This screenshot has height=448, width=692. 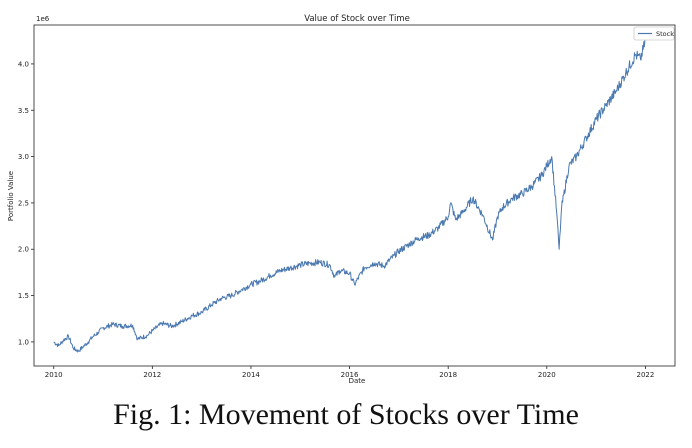 I want to click on y-axis-ticks: 1.0 1.5 2.0 2.5 3.0 3.5 4.0, so click(x=26, y=203).